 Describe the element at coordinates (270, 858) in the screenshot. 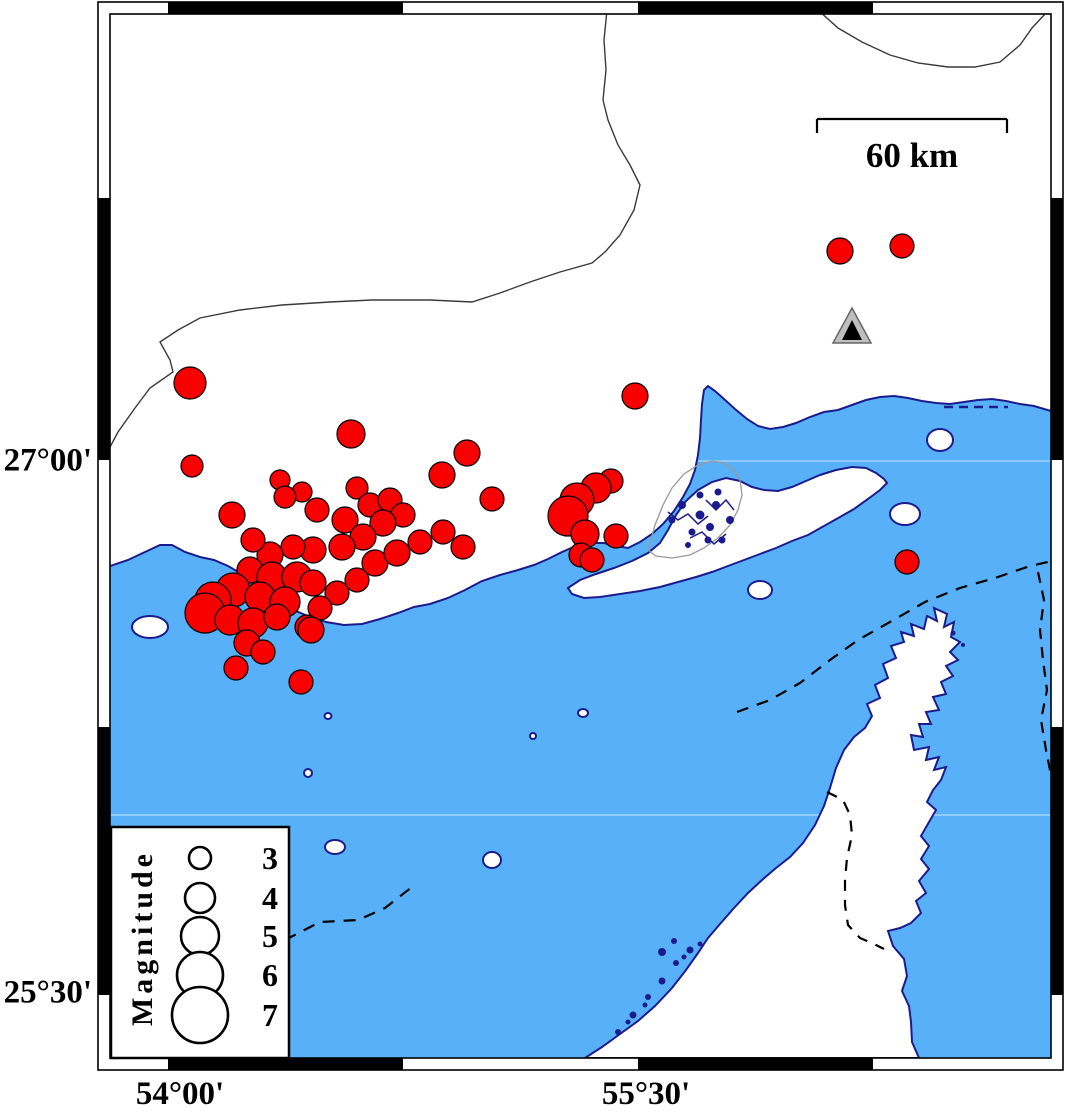

I see `legend-magnitude-label: 3` at that location.